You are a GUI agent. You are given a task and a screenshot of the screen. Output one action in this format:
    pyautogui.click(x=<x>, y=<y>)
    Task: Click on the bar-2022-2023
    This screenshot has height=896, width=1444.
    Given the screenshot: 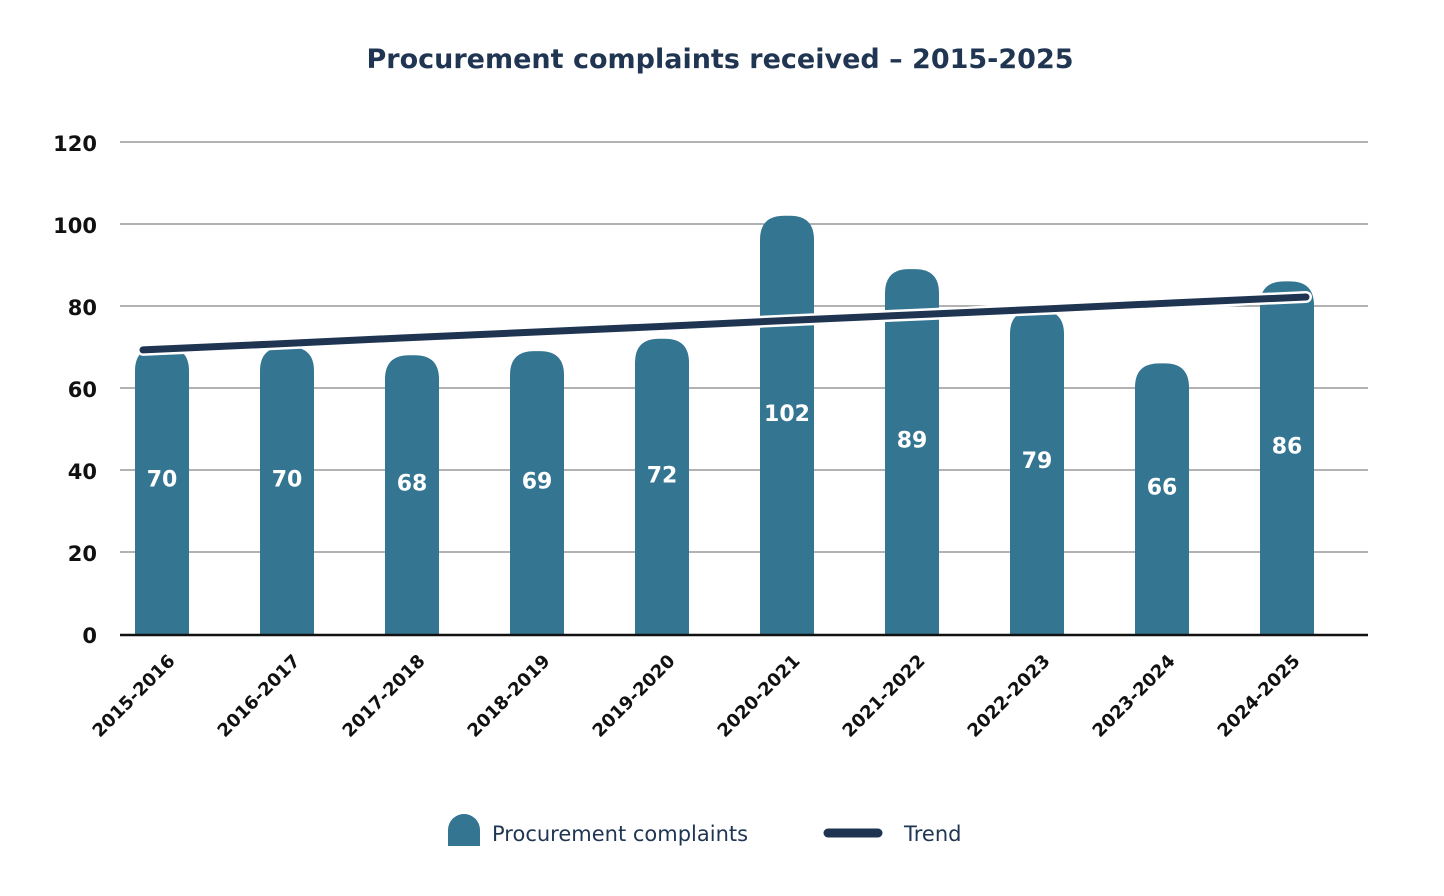 What is the action you would take?
    pyautogui.click(x=1037, y=472)
    